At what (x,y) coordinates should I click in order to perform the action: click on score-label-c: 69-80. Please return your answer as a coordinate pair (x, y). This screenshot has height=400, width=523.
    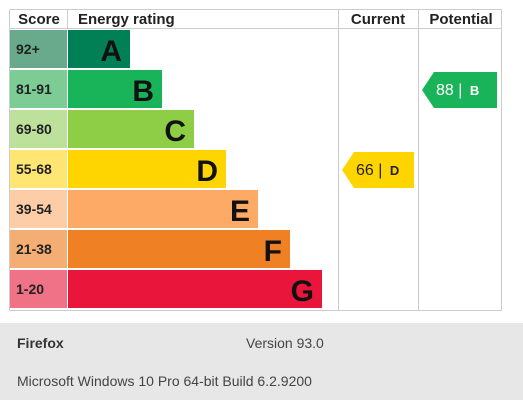
    Looking at the image, I should click on (34, 129).